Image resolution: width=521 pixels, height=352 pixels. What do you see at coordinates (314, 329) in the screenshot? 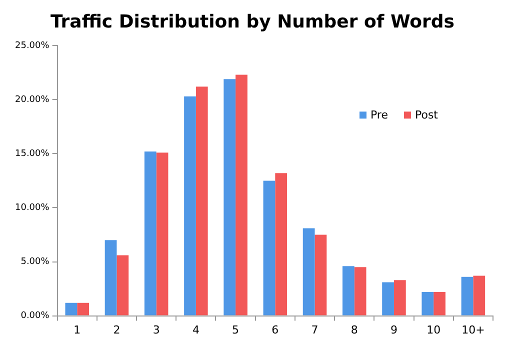
I see `x-tick-label: 7` at bounding box center [314, 329].